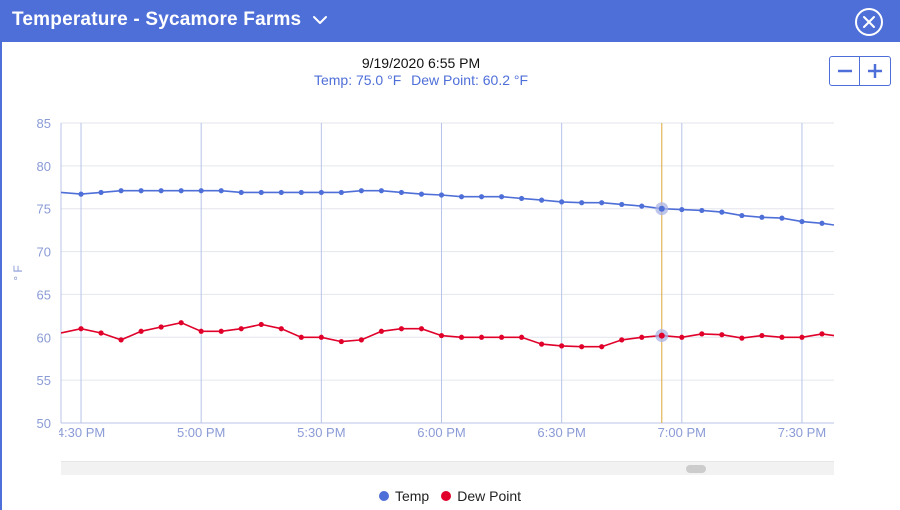 The image size is (900, 510). I want to click on y-tick-label: 70, so click(44, 252).